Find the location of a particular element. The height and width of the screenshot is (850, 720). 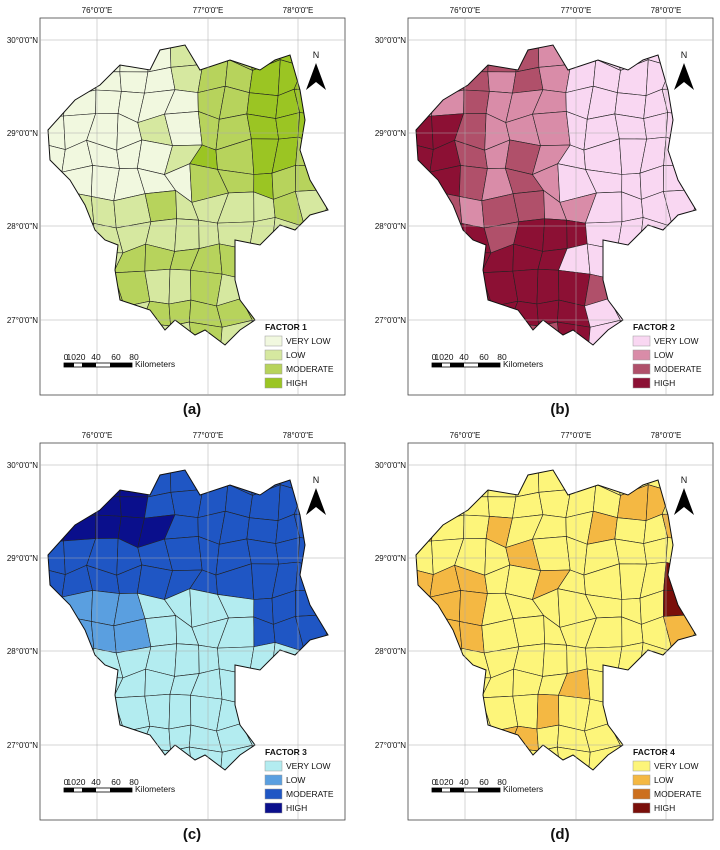

legend-label: HIGH is located at coordinates (296, 808).